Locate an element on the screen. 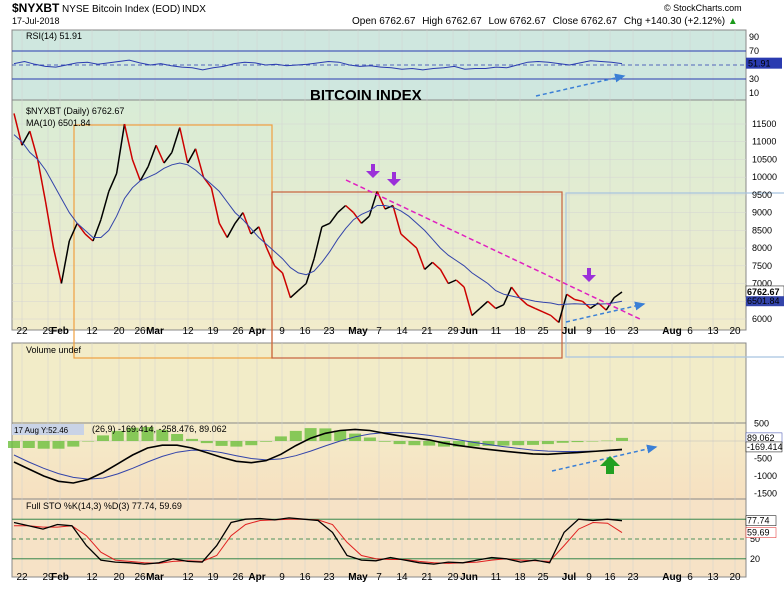 The image size is (784, 592). sto-tick: 20 is located at coordinates (755, 559).